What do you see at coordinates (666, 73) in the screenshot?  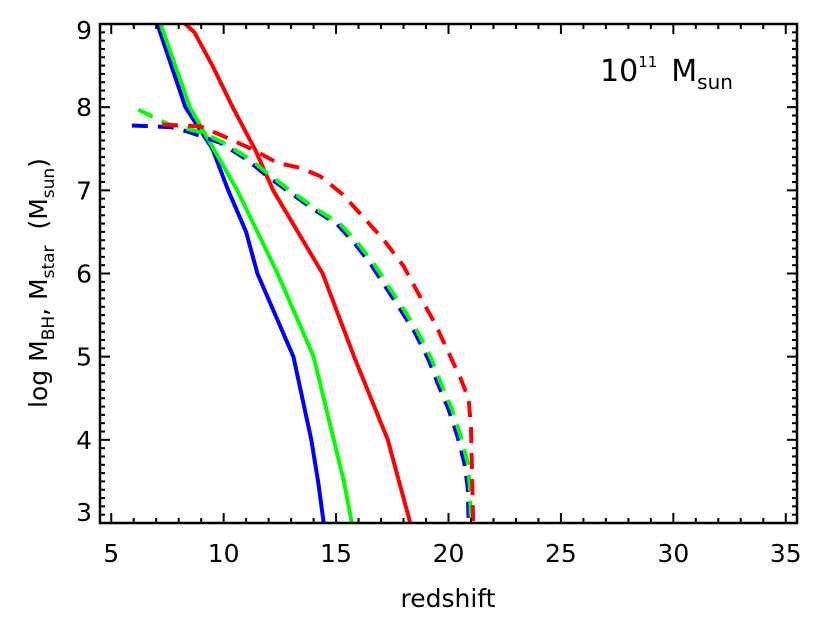 I see `mass-annotation: 1011 Msun` at bounding box center [666, 73].